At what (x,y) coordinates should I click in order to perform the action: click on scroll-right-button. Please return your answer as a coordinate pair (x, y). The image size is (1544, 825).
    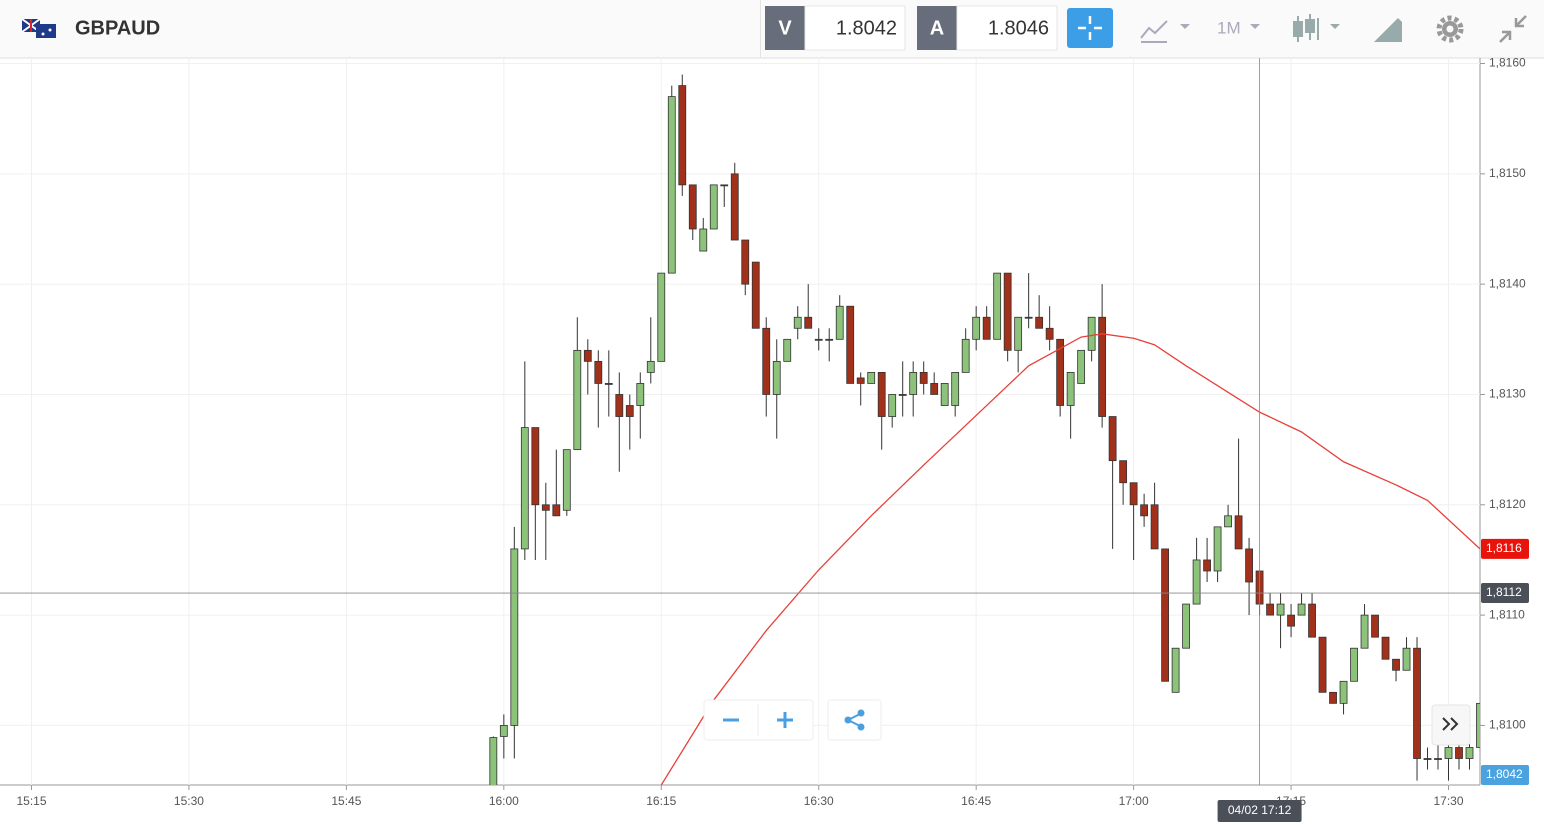
    Looking at the image, I should click on (1451, 725).